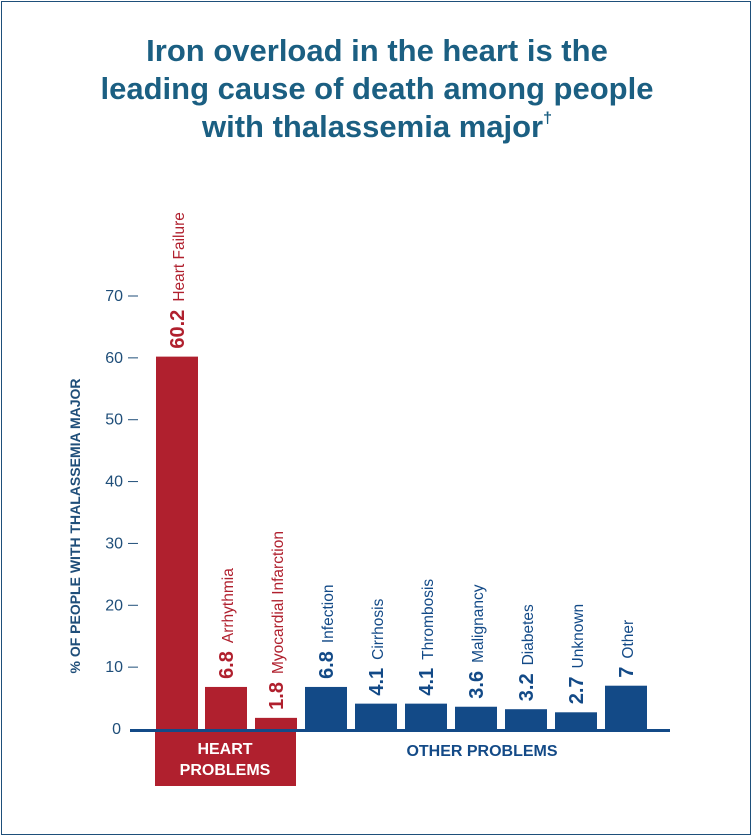 This screenshot has height=838, width=754. Describe the element at coordinates (225, 770) in the screenshot. I see `group-label-heart-line2: PROBLEMS` at that location.